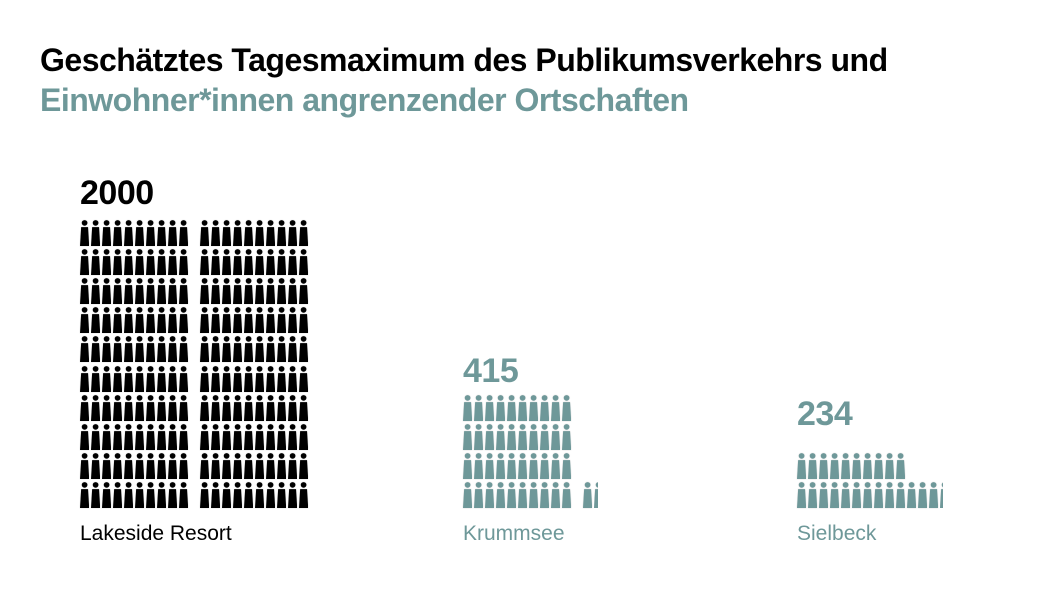  Describe the element at coordinates (491, 371) in the screenshot. I see `value-label-krummsee: 415` at that location.